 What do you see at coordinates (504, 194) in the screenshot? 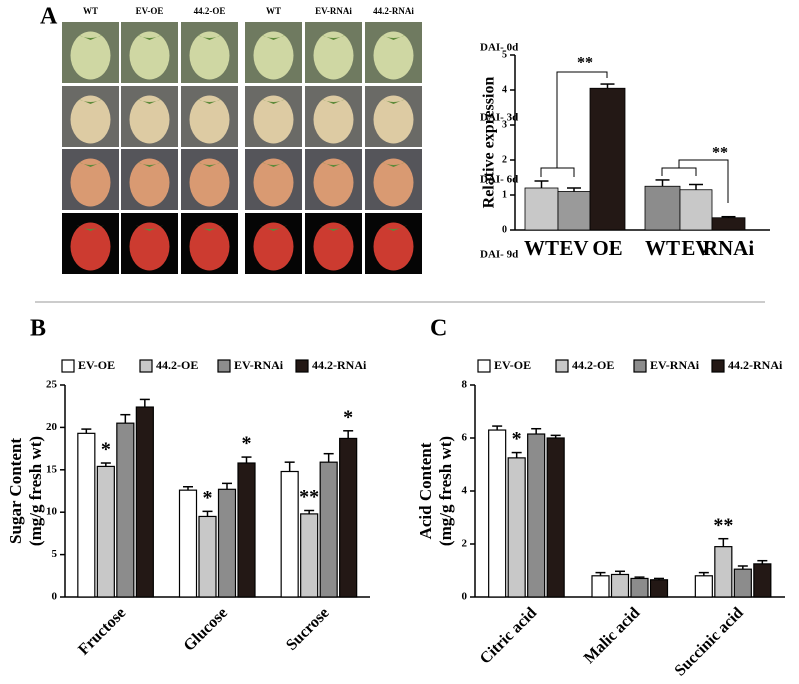
I see `y-tick-label: 1` at bounding box center [504, 194].